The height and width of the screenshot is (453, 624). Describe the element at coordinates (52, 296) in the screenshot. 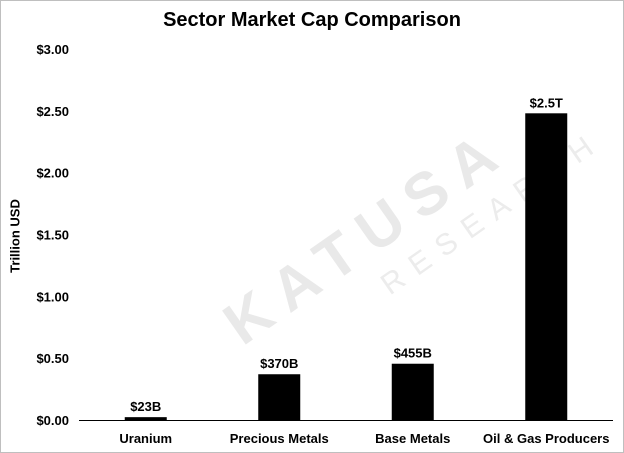

I see `y-tick-label: $1.00` at that location.